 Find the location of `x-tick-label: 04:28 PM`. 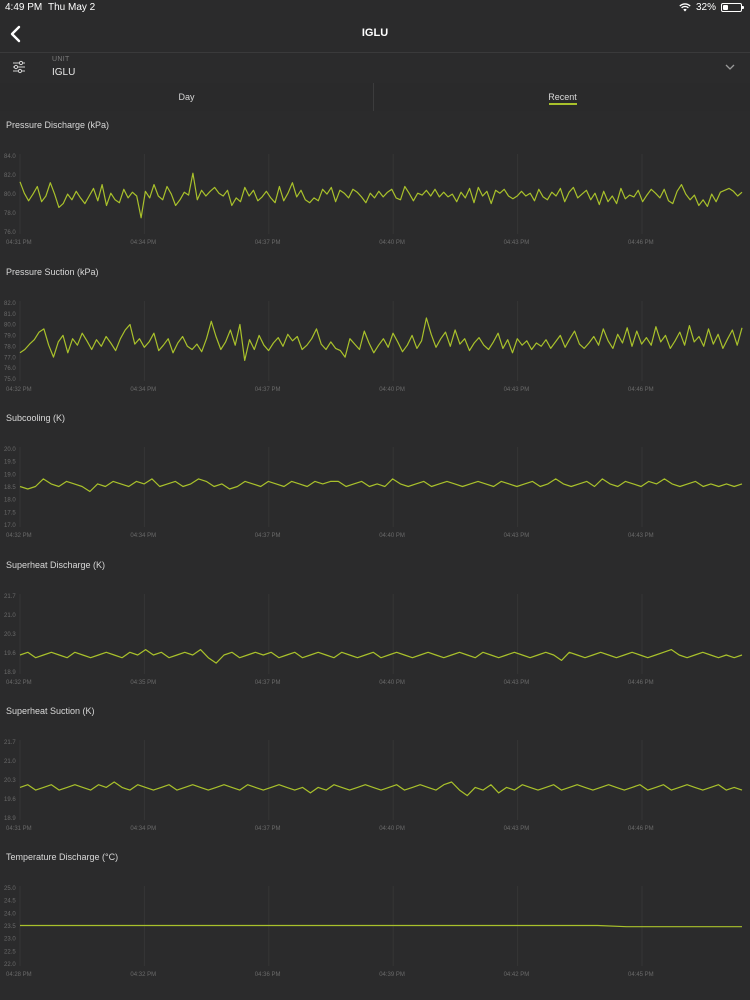

x-tick-label: 04:28 PM is located at coordinates (19, 975).